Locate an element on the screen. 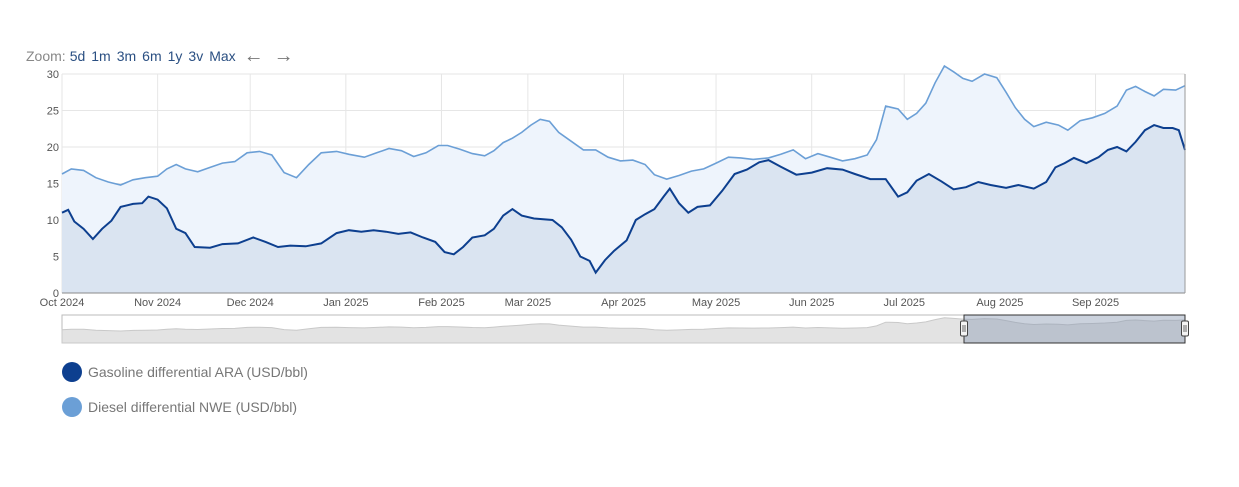  legend-dot-gasoline is located at coordinates (72, 372).